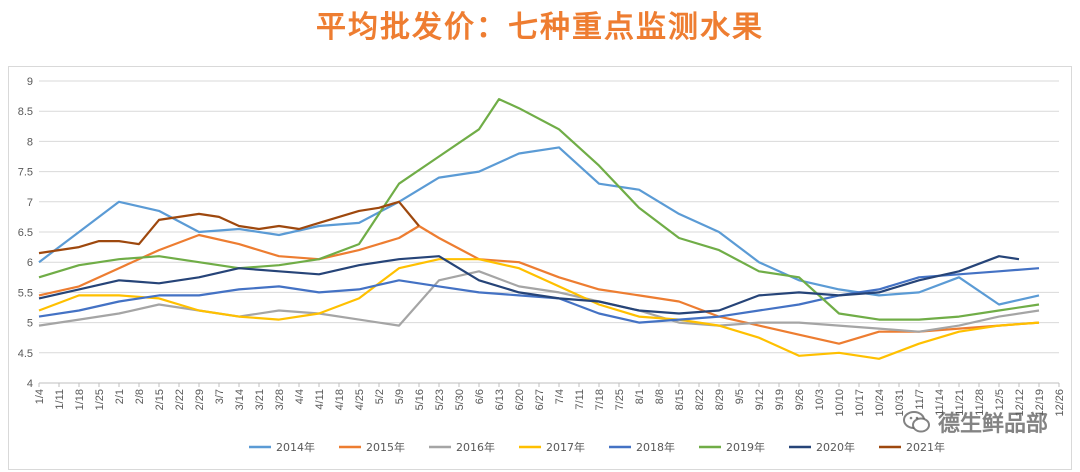  I want to click on x-tick-label: 7/18, so click(600, 399).